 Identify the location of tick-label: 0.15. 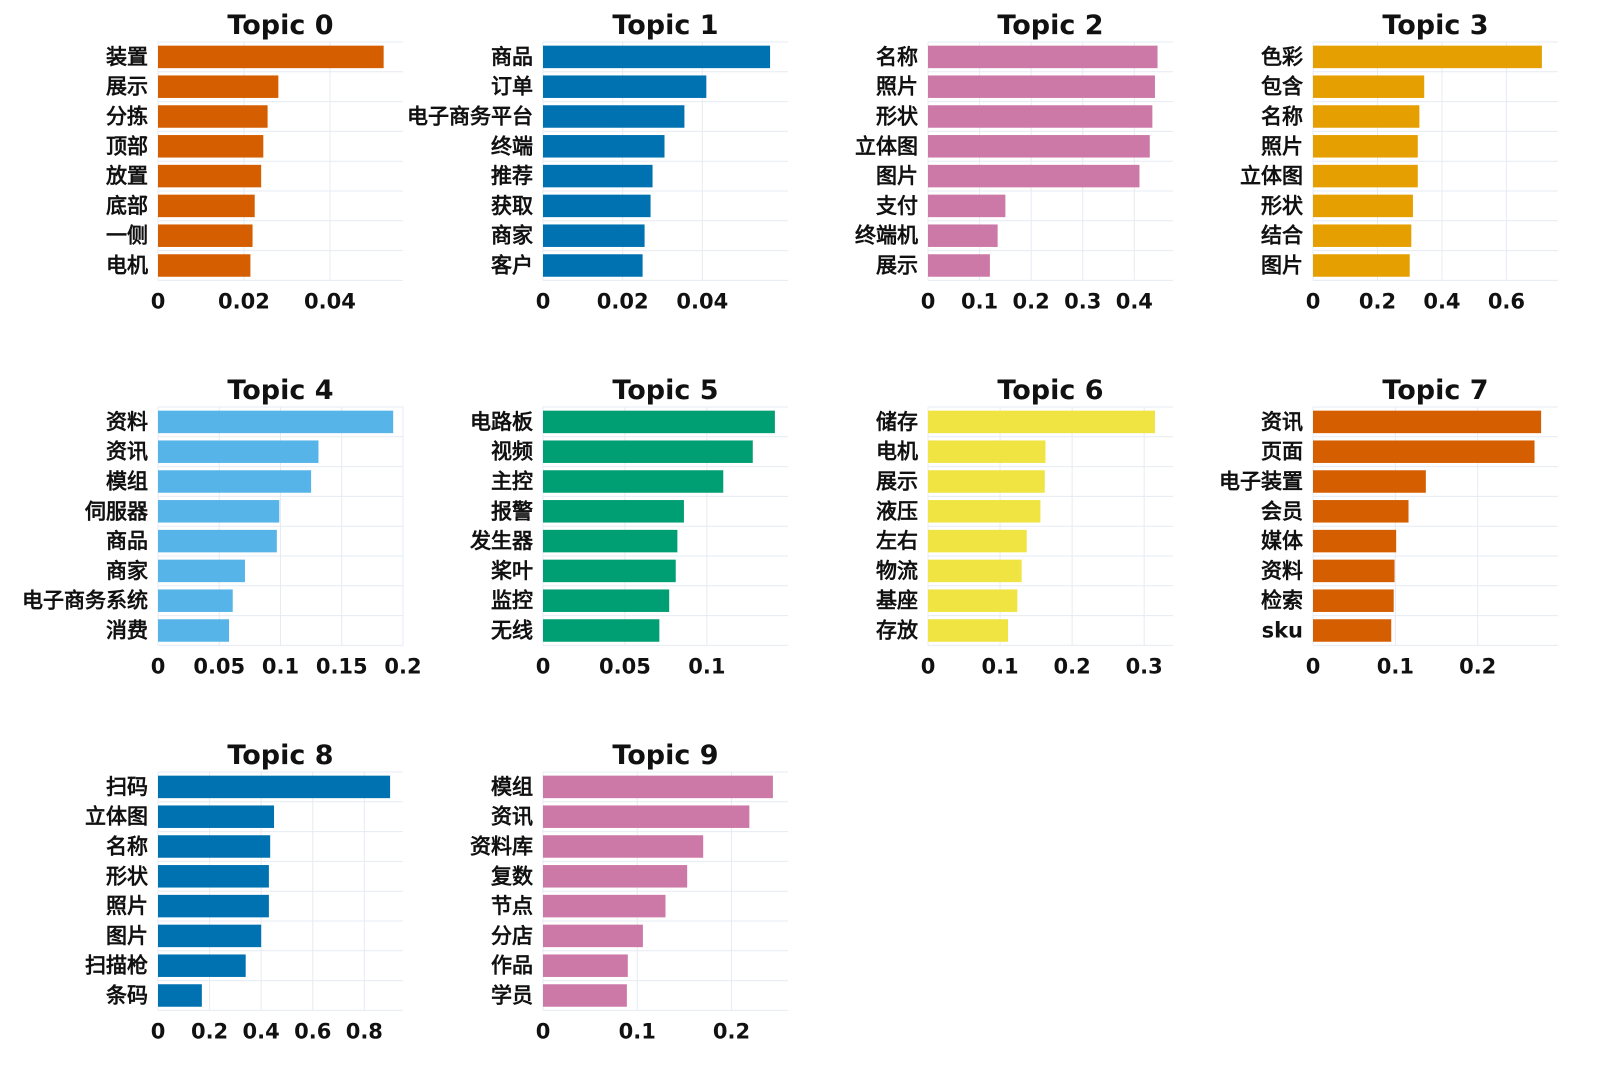
(342, 666).